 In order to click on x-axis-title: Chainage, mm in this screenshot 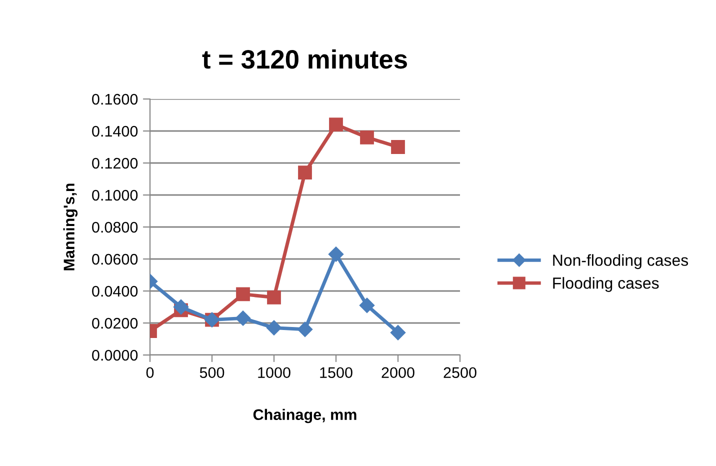, I will do `click(304, 416)`.